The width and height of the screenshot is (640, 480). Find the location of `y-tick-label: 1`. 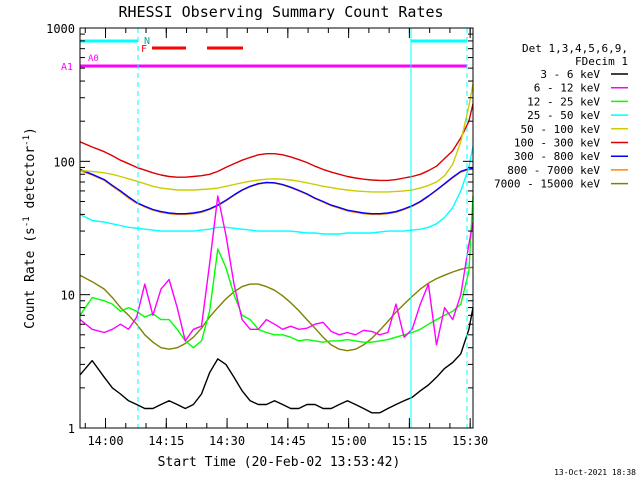

y-tick-label: 1 is located at coordinates (71, 429).